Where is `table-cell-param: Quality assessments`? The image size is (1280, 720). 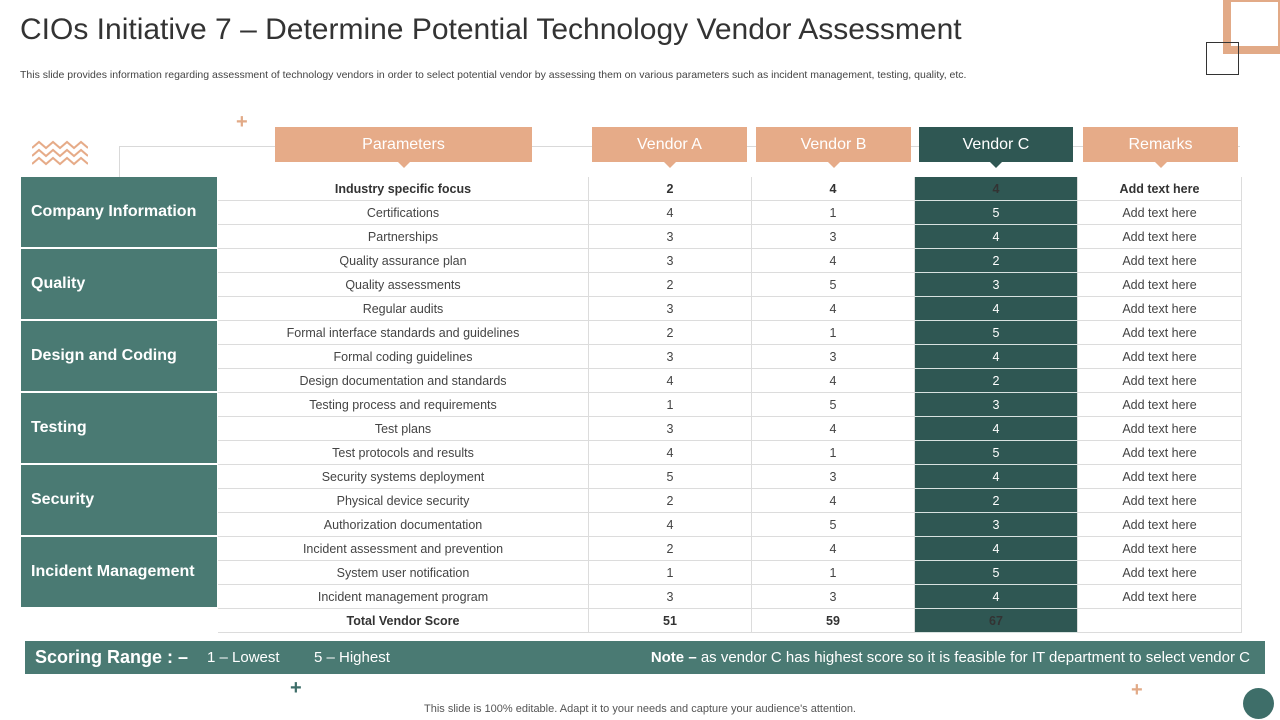 table-cell-param: Quality assessments is located at coordinates (403, 285).